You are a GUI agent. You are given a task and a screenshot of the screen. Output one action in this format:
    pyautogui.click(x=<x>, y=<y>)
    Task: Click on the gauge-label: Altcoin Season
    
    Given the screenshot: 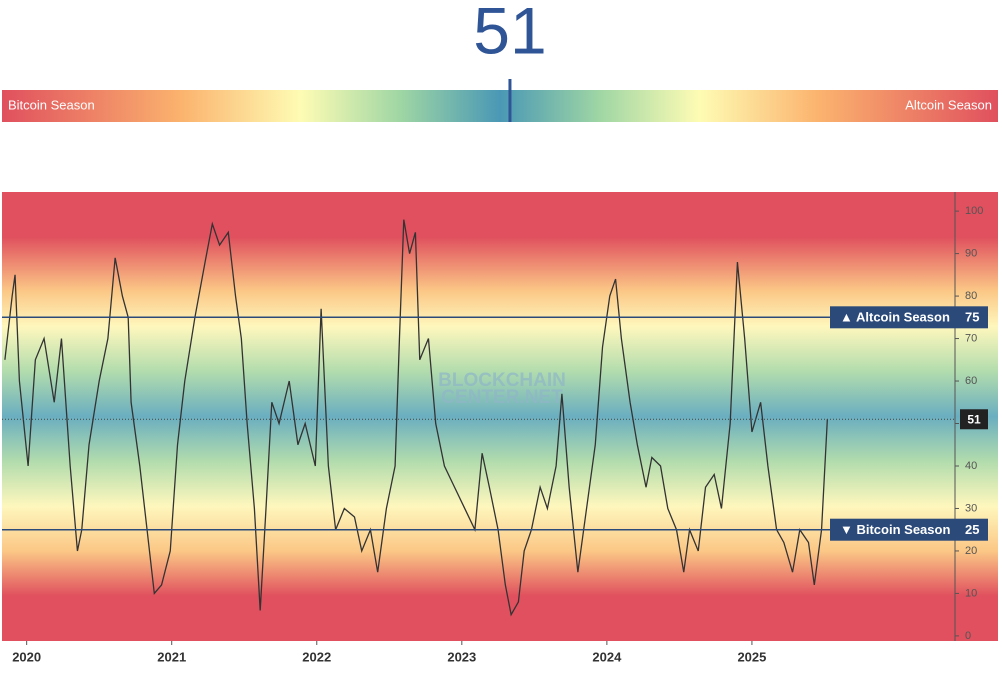 What is the action you would take?
    pyautogui.click(x=948, y=104)
    